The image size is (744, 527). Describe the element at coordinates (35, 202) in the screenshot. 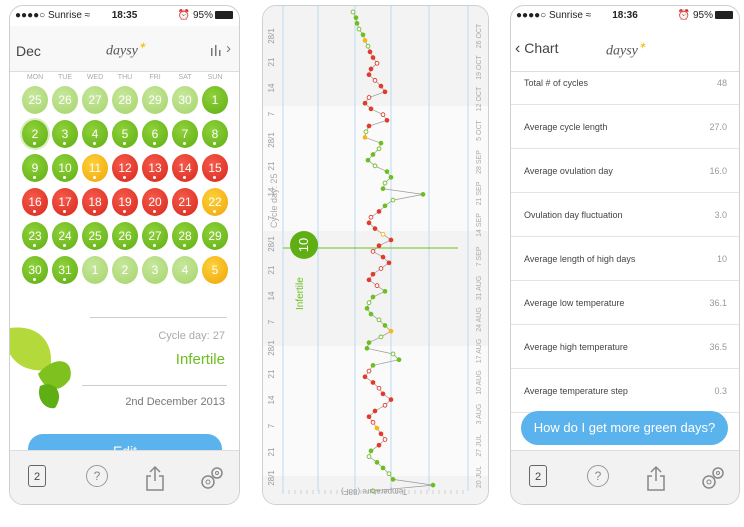

I see `calendar-day: 16` at that location.